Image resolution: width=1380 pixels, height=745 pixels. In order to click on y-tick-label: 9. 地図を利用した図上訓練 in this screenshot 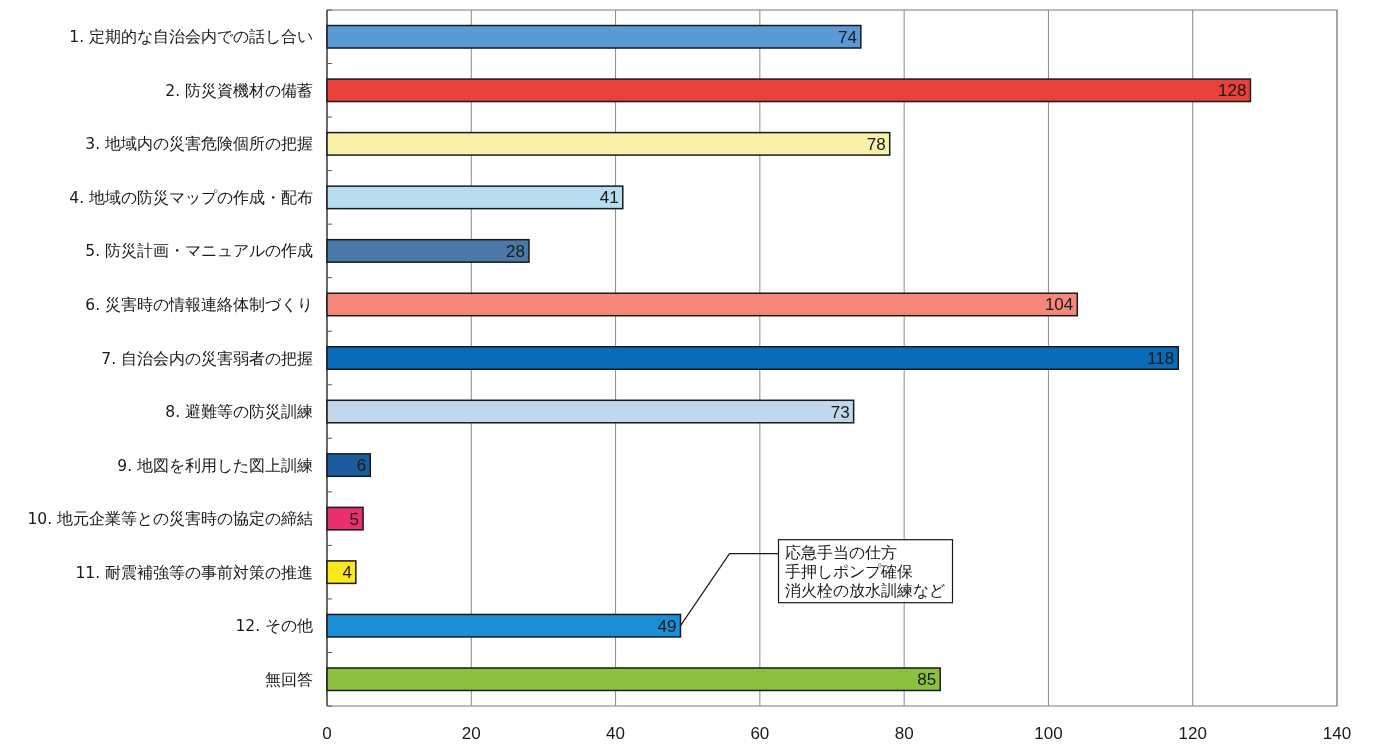, I will do `click(215, 465)`.